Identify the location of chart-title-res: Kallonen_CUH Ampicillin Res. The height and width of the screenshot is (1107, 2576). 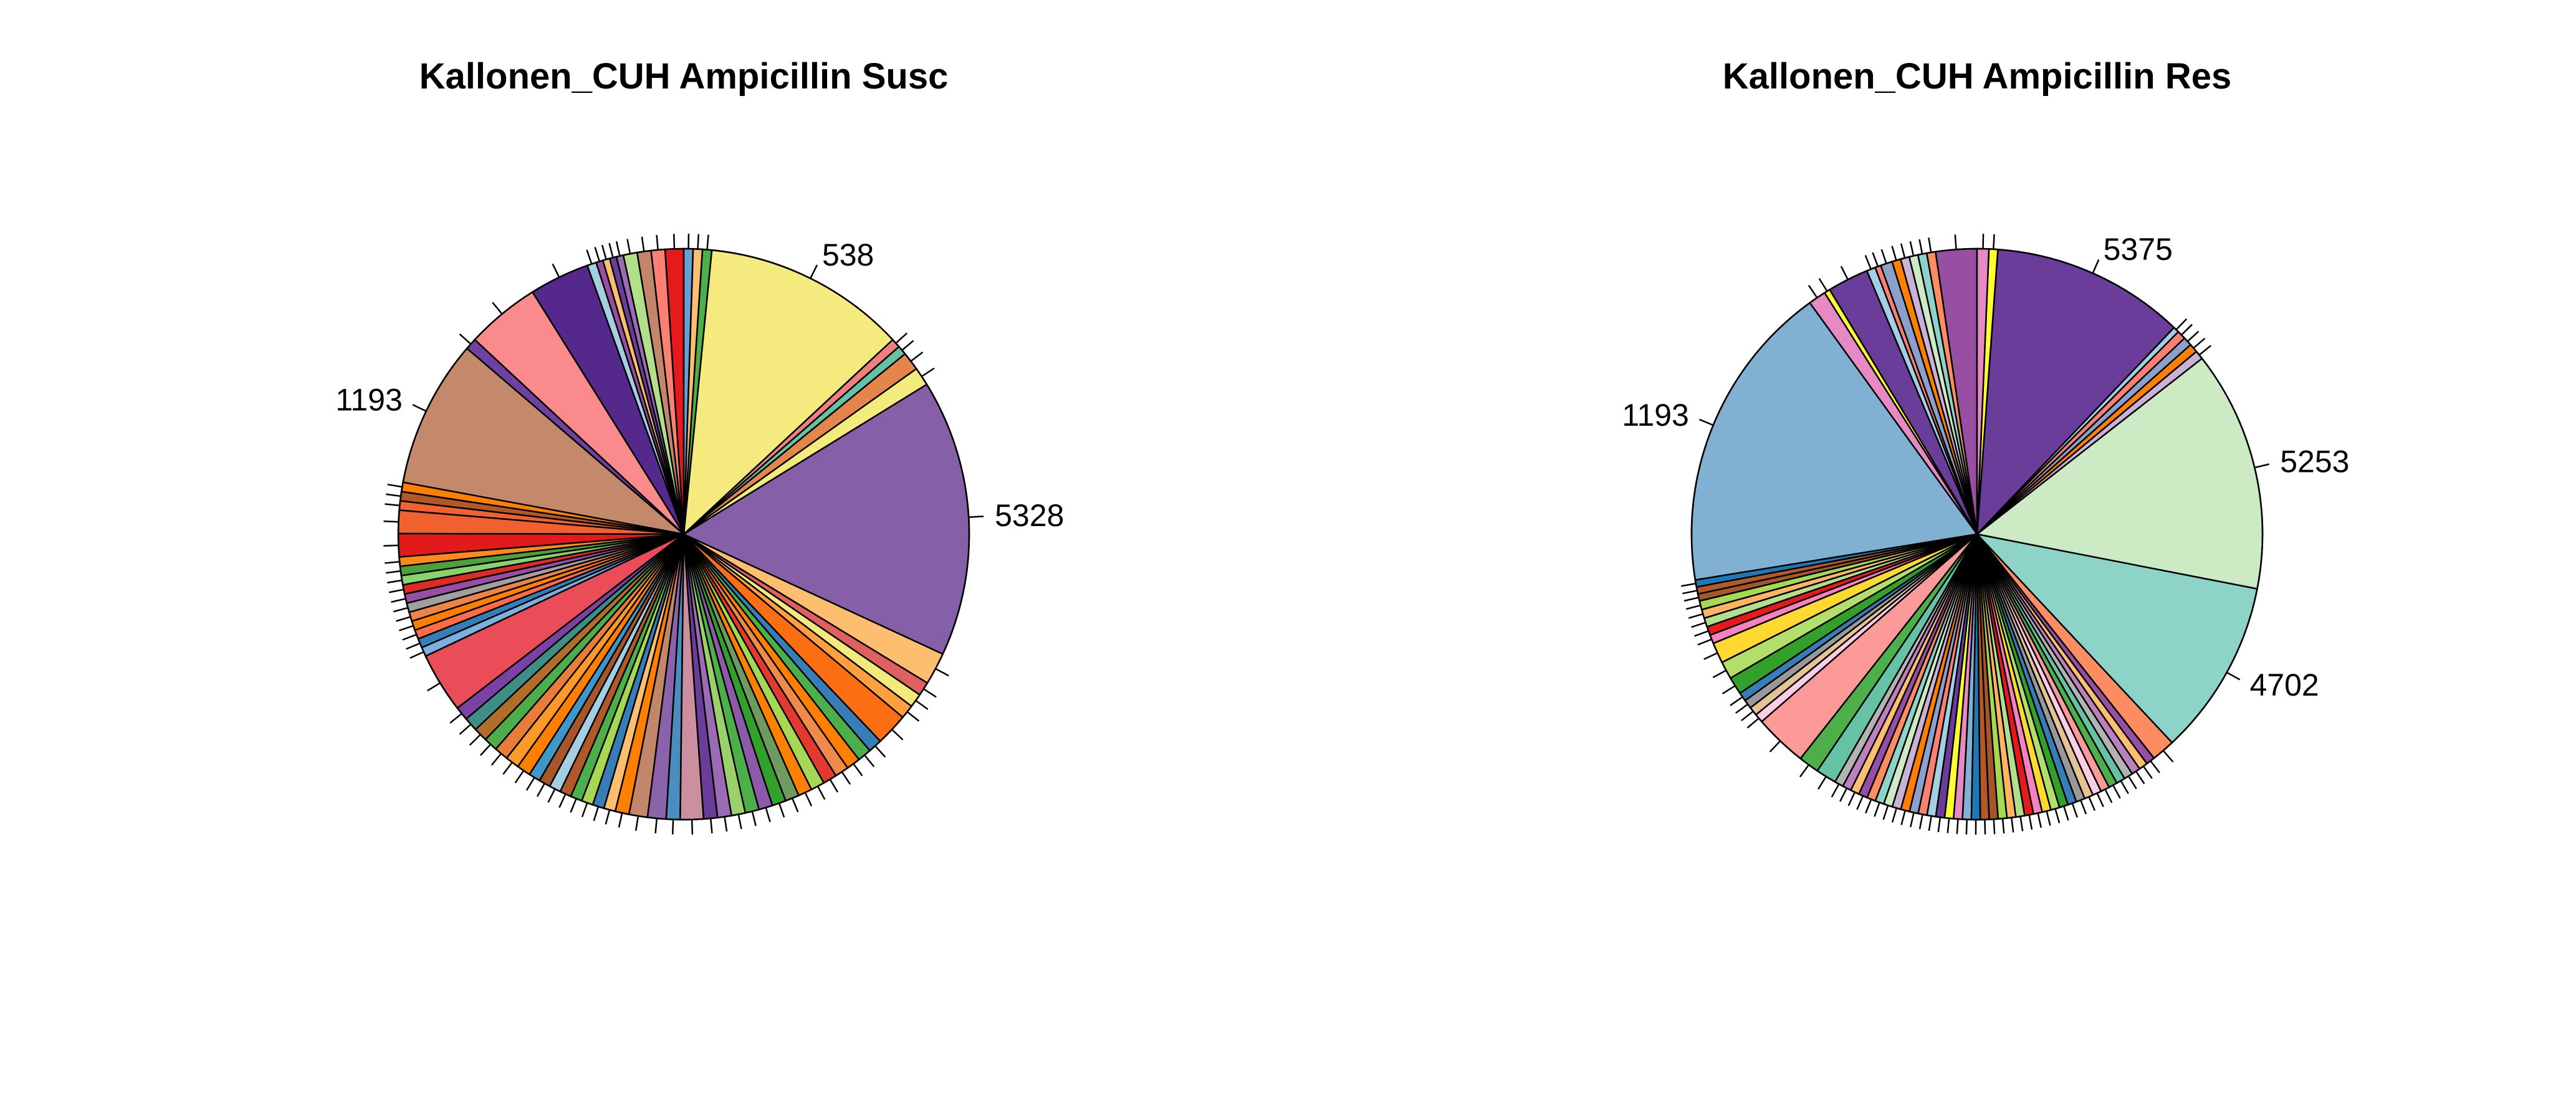
(1977, 76).